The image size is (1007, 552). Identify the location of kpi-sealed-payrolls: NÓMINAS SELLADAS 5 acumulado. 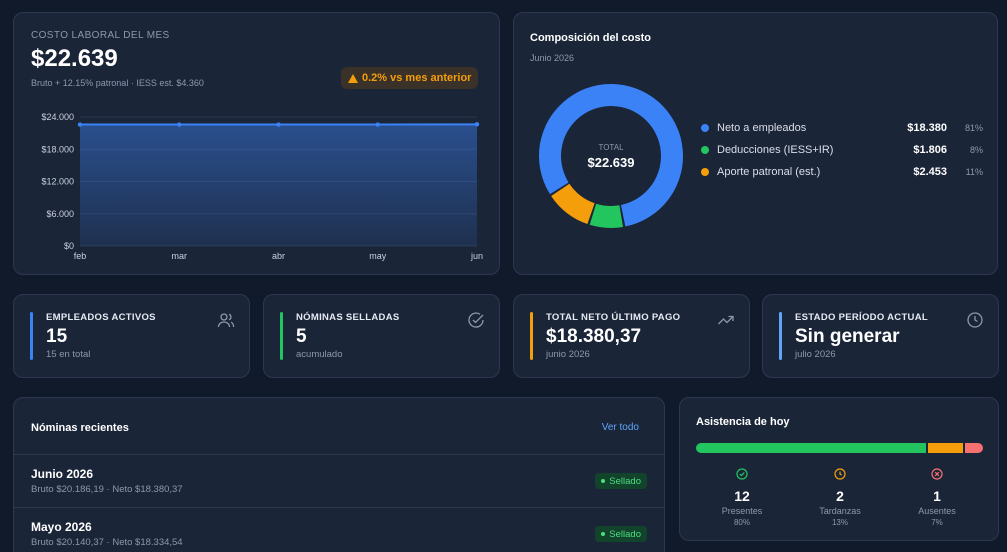
(381, 336).